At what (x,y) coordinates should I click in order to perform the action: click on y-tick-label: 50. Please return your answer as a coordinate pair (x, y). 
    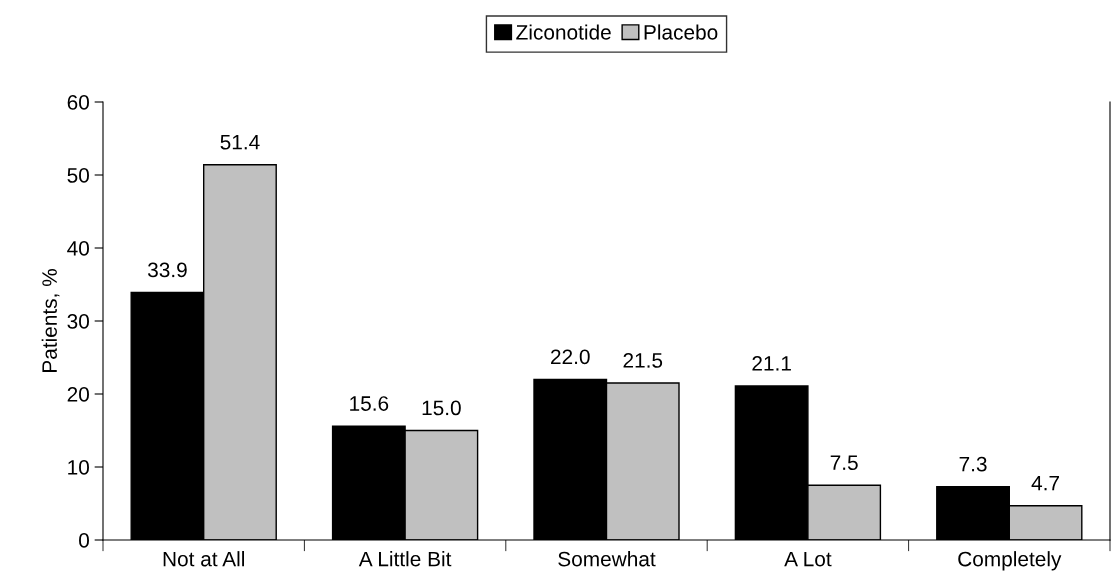
    Looking at the image, I should click on (78, 175).